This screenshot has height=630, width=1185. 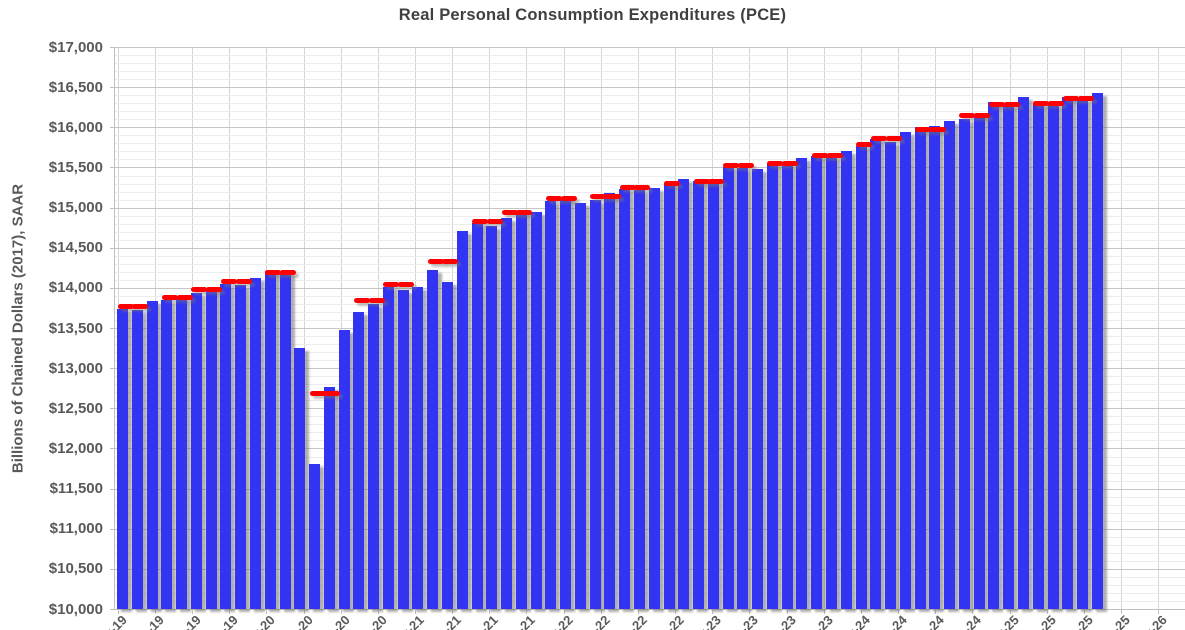 What do you see at coordinates (75, 448) in the screenshot?
I see `y-tick-label: $12,000` at bounding box center [75, 448].